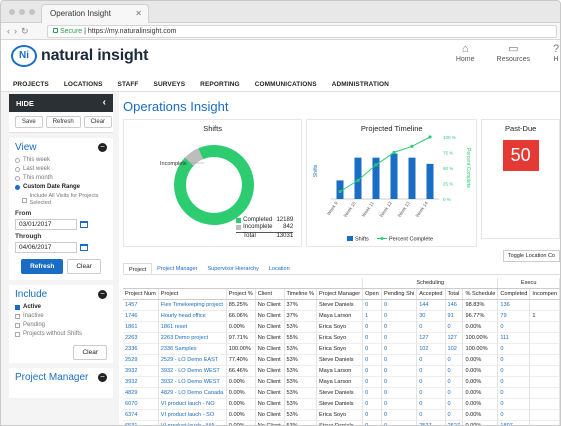 The height and width of the screenshot is (426, 561). I want to click on close-tab-icon: ✕, so click(138, 13).